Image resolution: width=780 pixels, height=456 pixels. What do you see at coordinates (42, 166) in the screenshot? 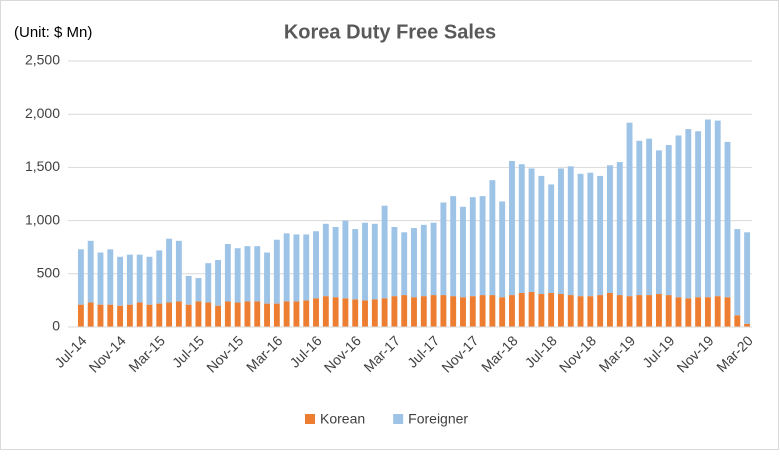
I see `y-tick-label: 1,500` at bounding box center [42, 166].